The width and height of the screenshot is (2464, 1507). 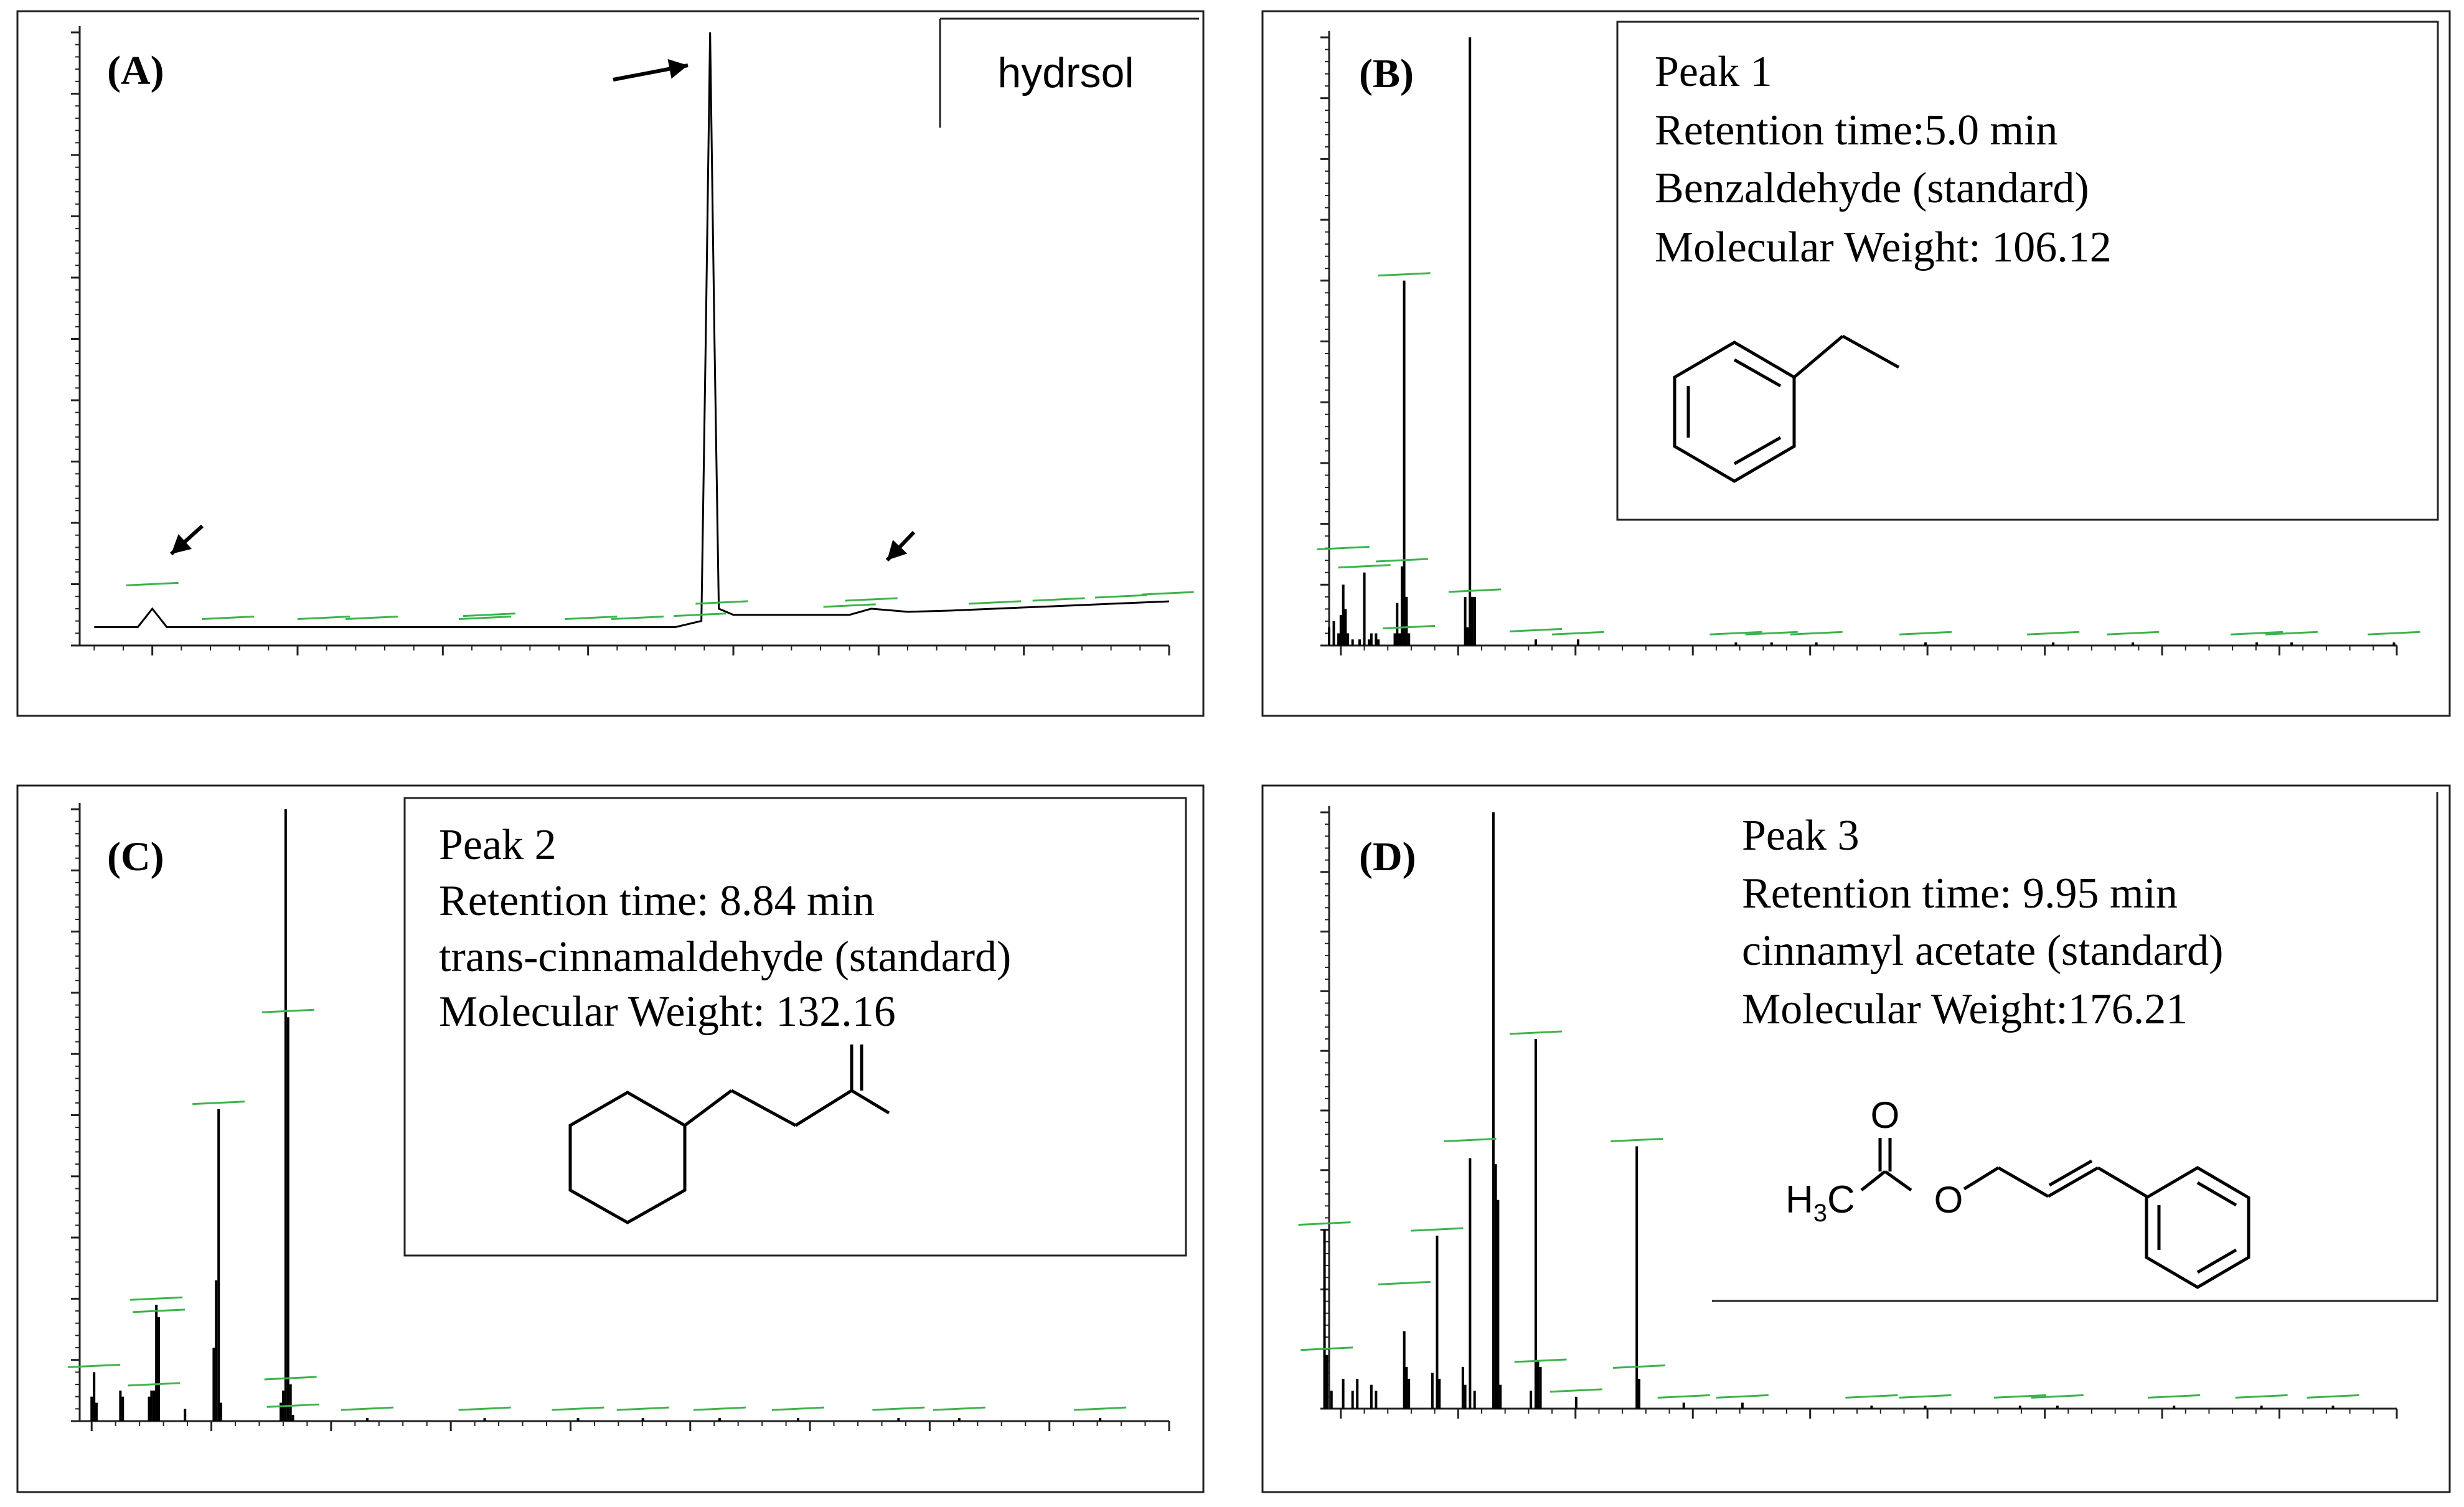 What do you see at coordinates (657, 901) in the screenshot?
I see `panel-c-info-rt: Retention time: 8.84 min` at bounding box center [657, 901].